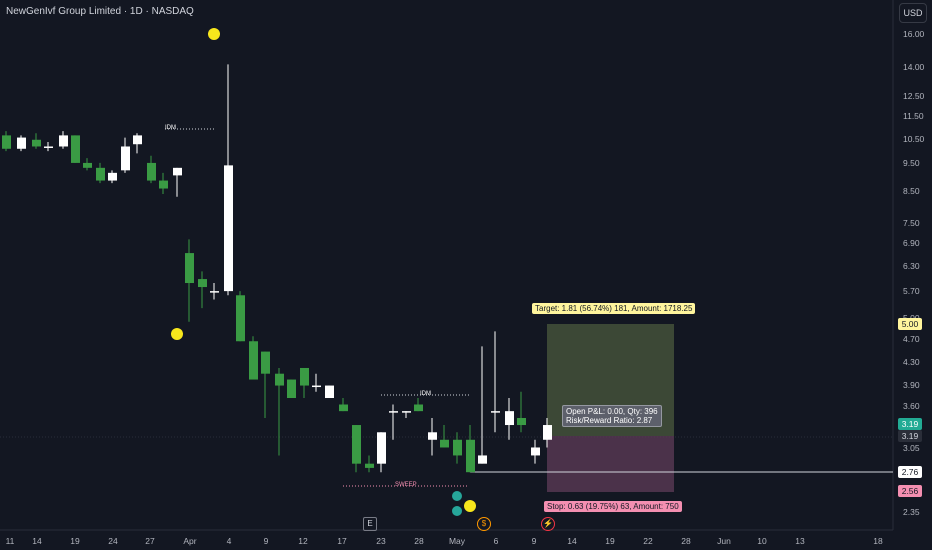 Image resolution: width=932 pixels, height=550 pixels. What do you see at coordinates (911, 448) in the screenshot?
I see `price-tick: 3.05` at bounding box center [911, 448].